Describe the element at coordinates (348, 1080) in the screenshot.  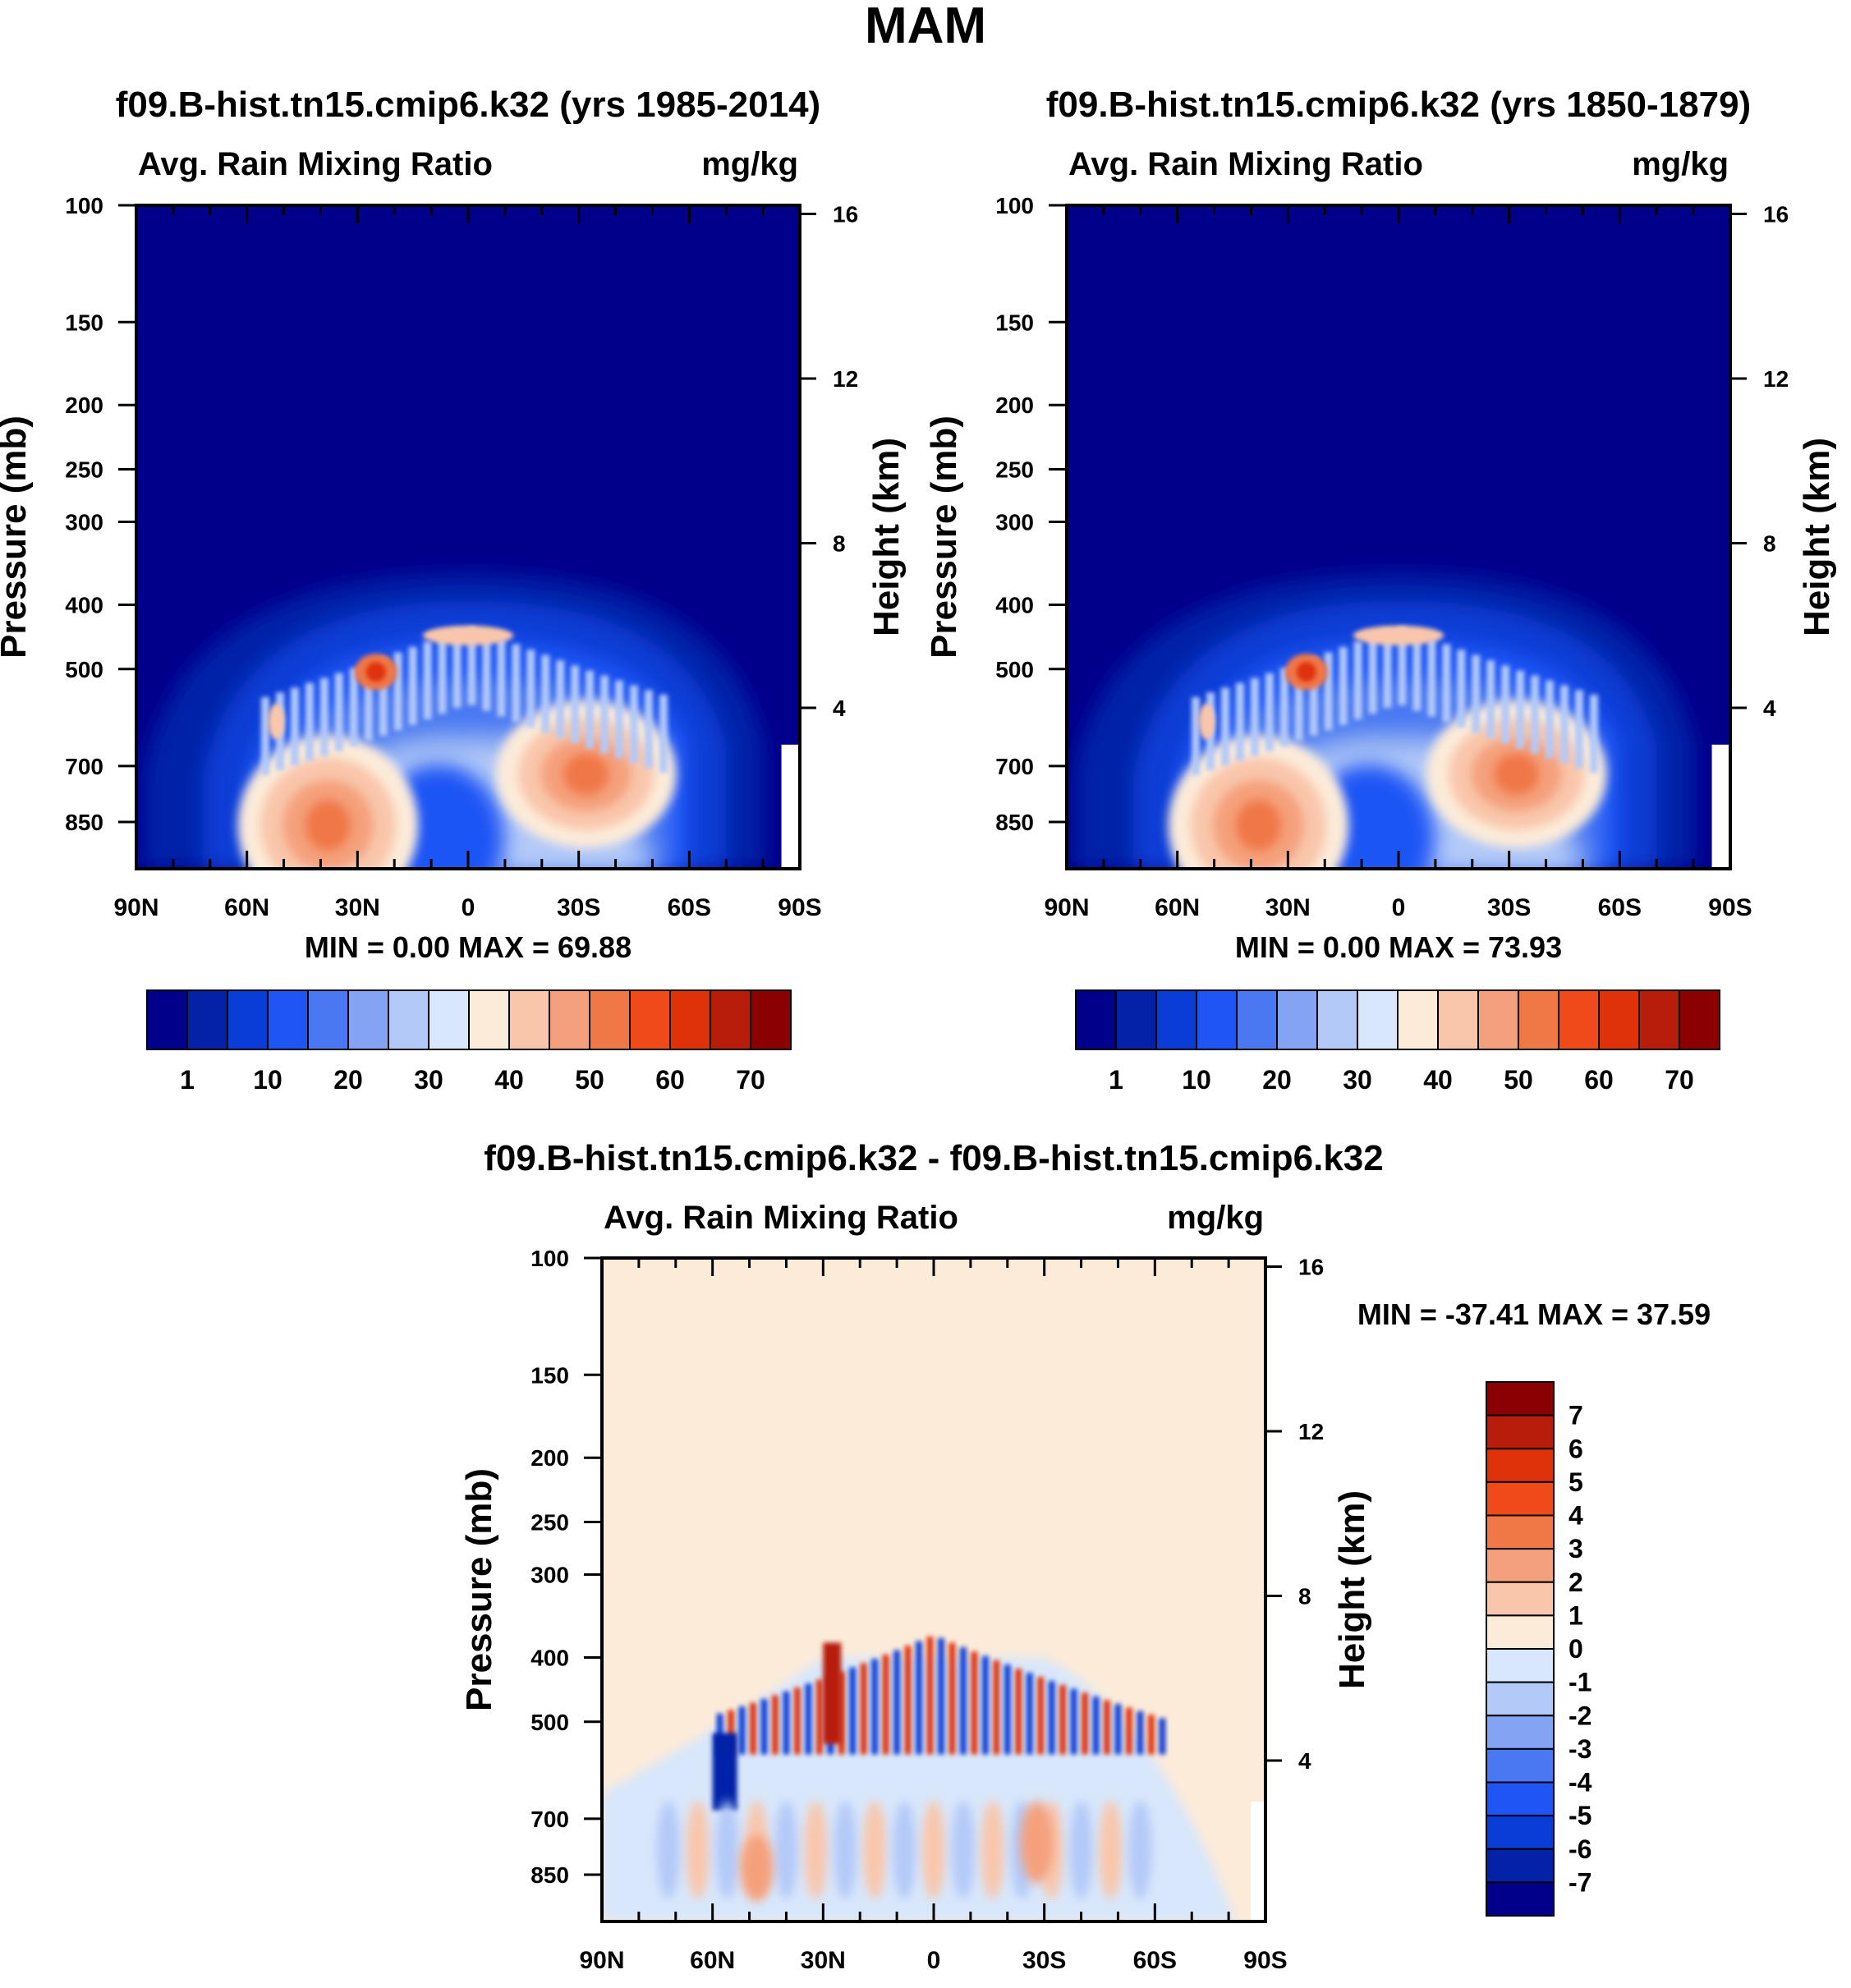
I see `colorbar-label: 20` at that location.